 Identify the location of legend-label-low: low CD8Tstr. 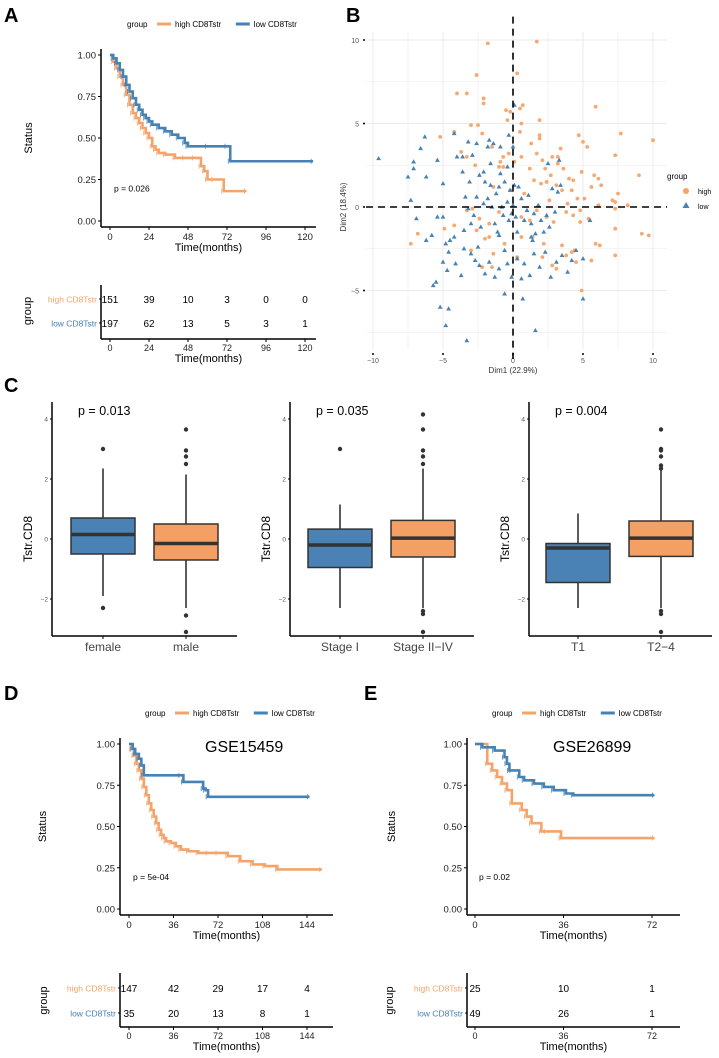
(640, 713).